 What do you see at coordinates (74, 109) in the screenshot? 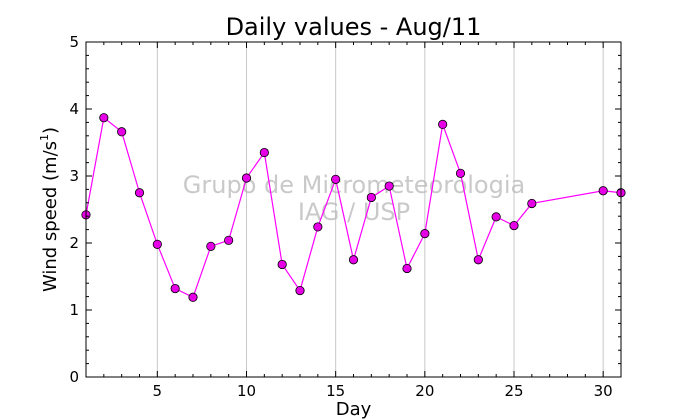
I see `y-tick-label: 4` at bounding box center [74, 109].